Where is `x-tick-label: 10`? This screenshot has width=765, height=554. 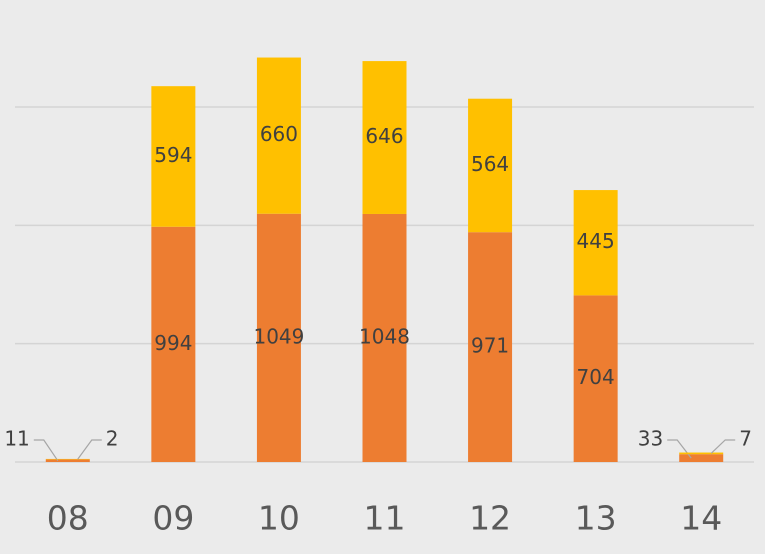 x-tick-label: 10 is located at coordinates (279, 518).